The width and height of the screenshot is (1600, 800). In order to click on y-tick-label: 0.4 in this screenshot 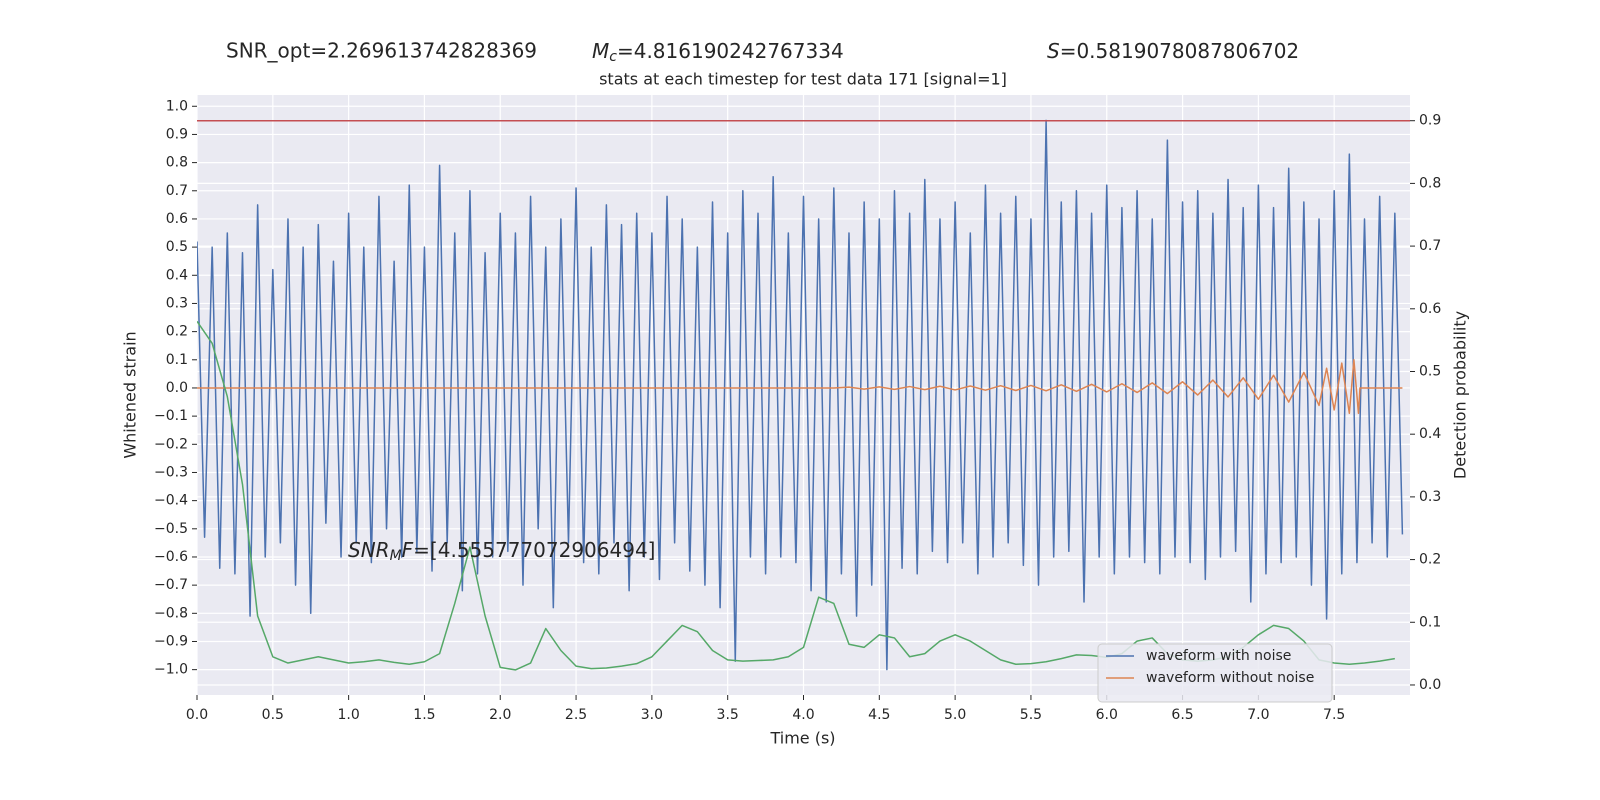, I will do `click(177, 275)`.